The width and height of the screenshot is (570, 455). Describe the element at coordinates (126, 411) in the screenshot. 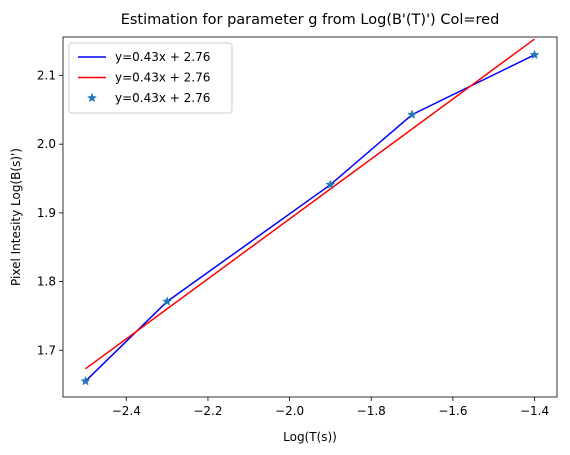

I see `x-tick-label: −2.4` at that location.